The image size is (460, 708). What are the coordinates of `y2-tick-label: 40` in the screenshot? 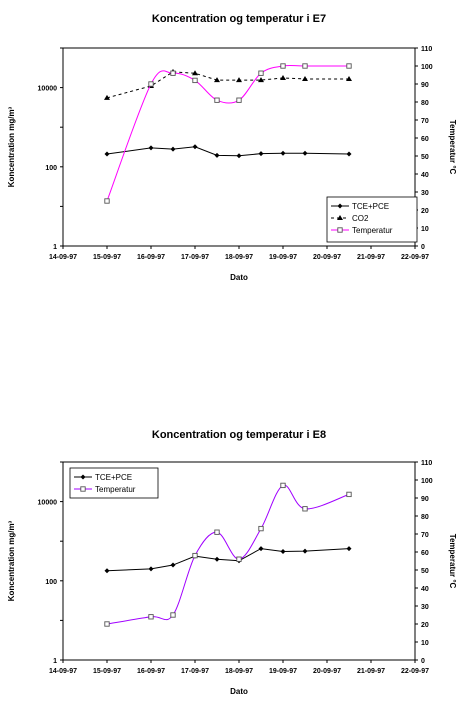 It's located at (425, 175).